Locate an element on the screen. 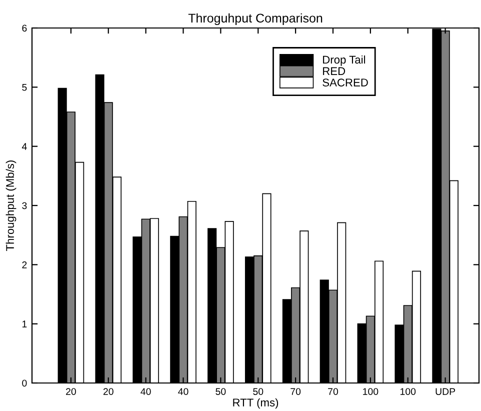  y-tick-label: 0 is located at coordinates (24, 383).